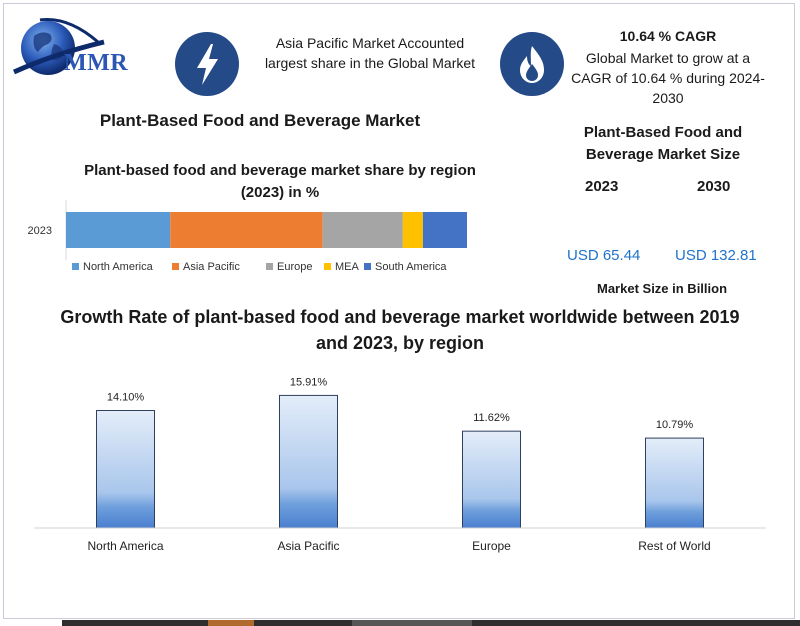  I want to click on lightning-icon, so click(207, 64).